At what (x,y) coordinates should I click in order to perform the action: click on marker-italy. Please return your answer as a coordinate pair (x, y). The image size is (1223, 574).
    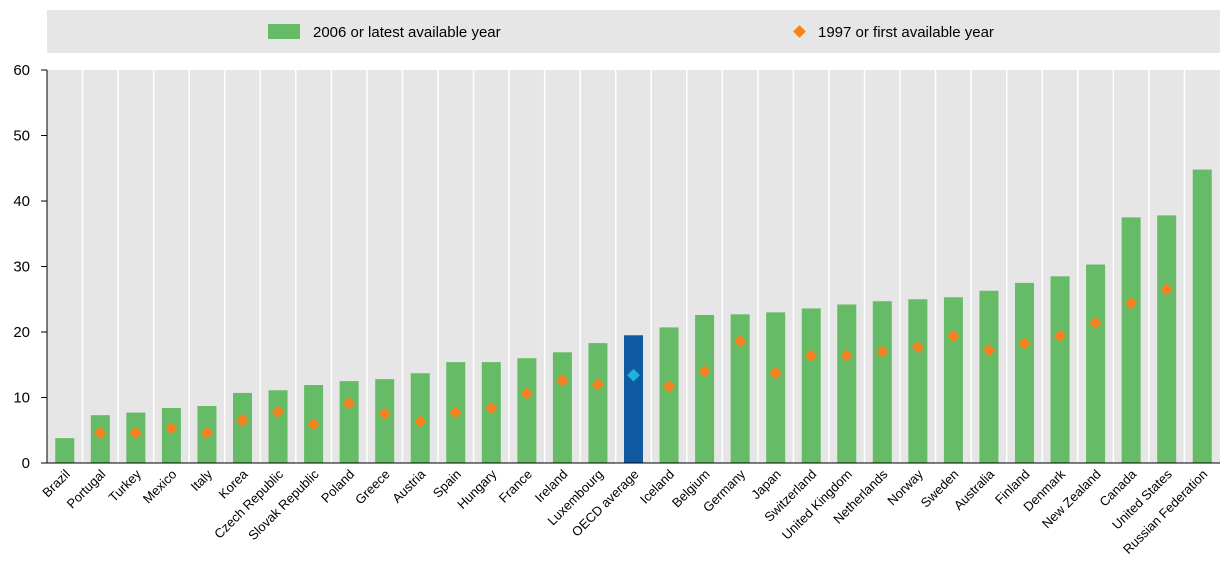
    Looking at the image, I should click on (207, 433).